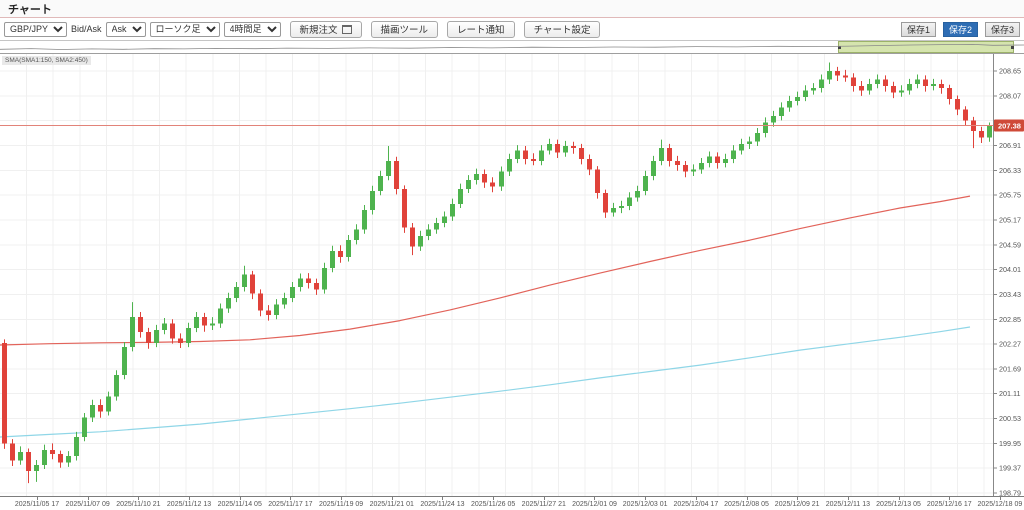 Image resolution: width=1024 pixels, height=510 pixels. Describe the element at coordinates (184, 29) in the screenshot. I see `chart-type-select: ローソク足` at that location.